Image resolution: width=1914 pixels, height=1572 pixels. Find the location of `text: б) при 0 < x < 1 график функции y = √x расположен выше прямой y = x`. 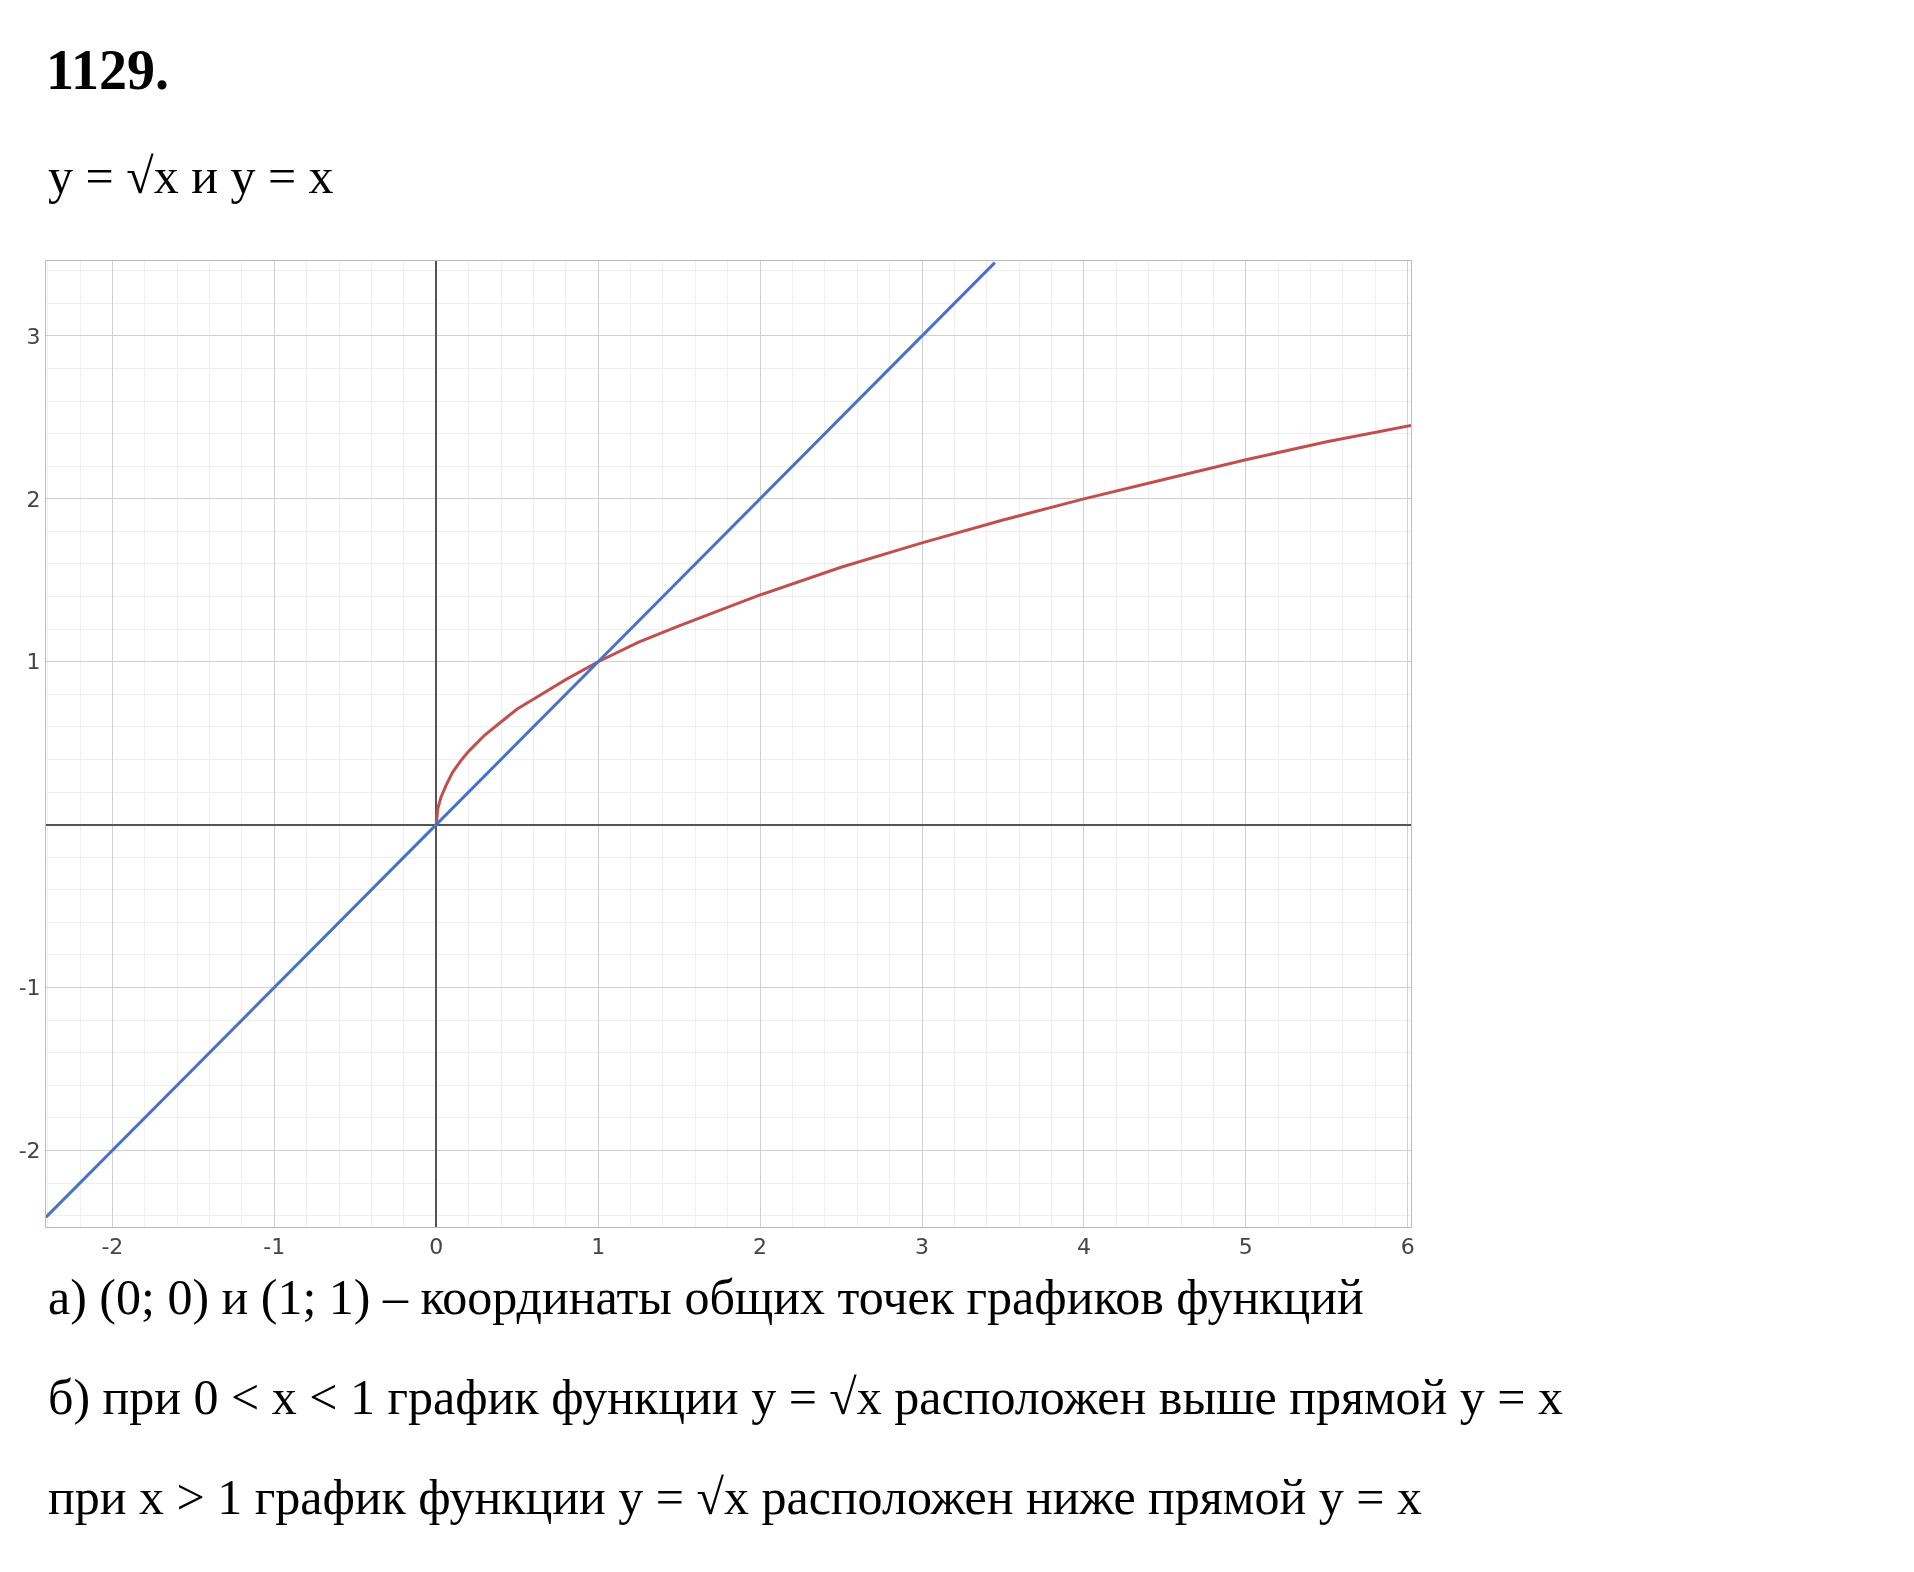

text: б) при 0 < x < 1 график функции y = √x расположен выше прямой y = x is located at coordinates (806, 1397).